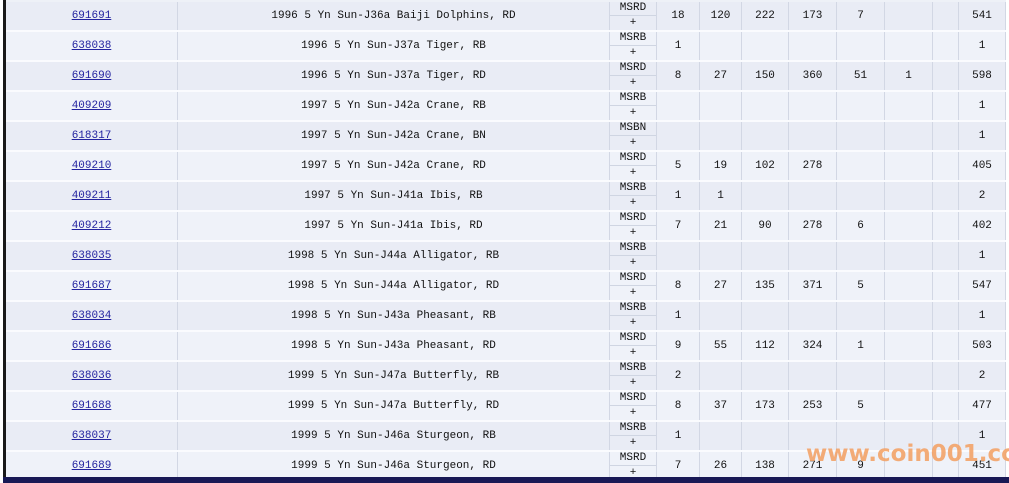  I want to click on coin-id-cell: 409210, so click(92, 166).